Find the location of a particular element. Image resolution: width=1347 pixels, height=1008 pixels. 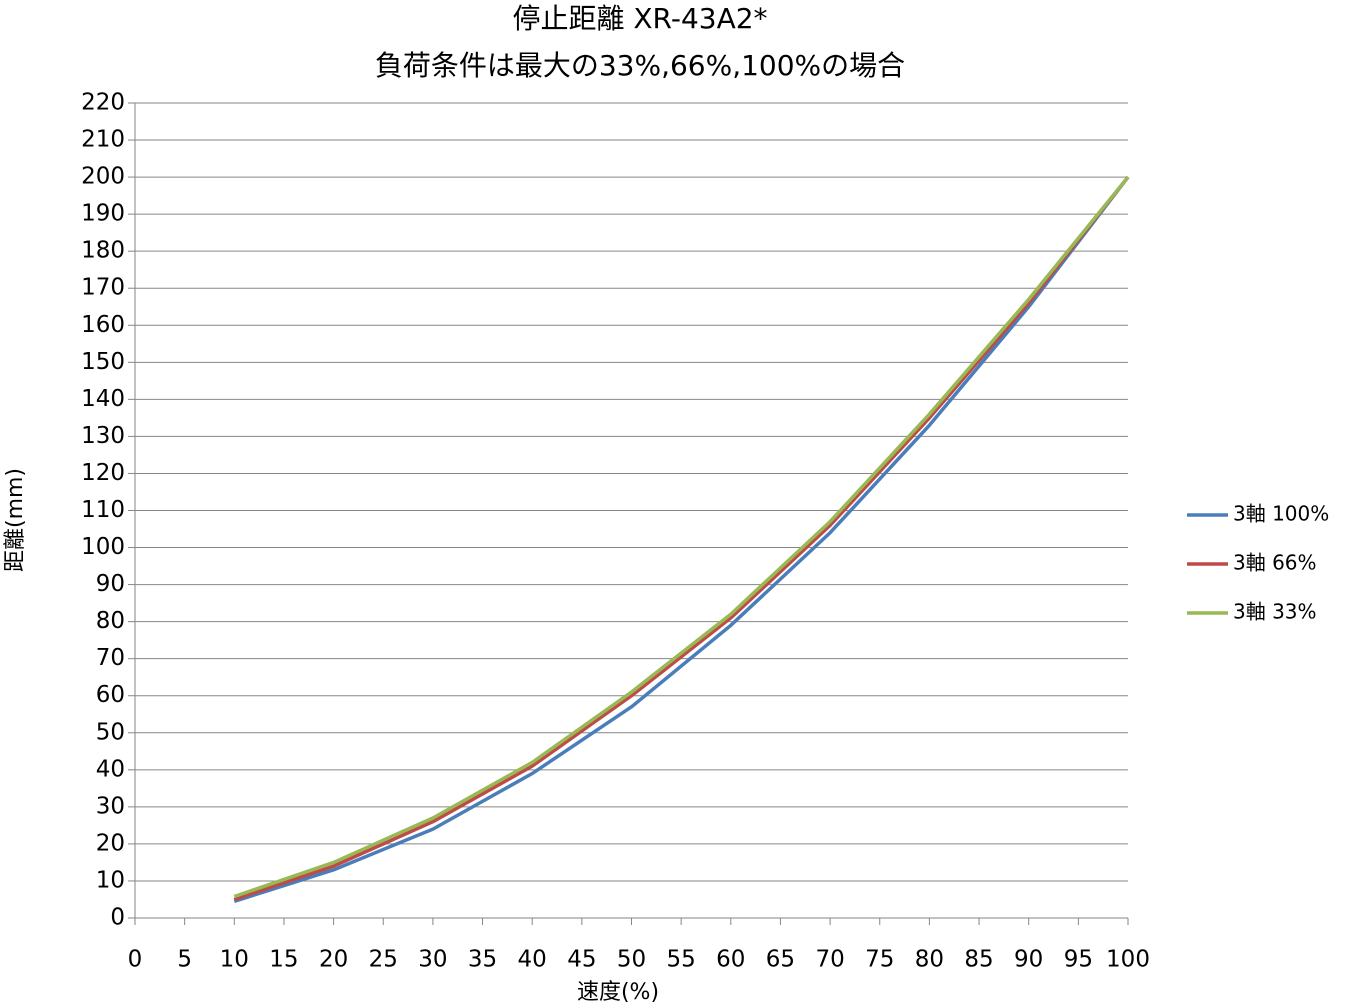

y-tick-label: 30 is located at coordinates (110, 806).